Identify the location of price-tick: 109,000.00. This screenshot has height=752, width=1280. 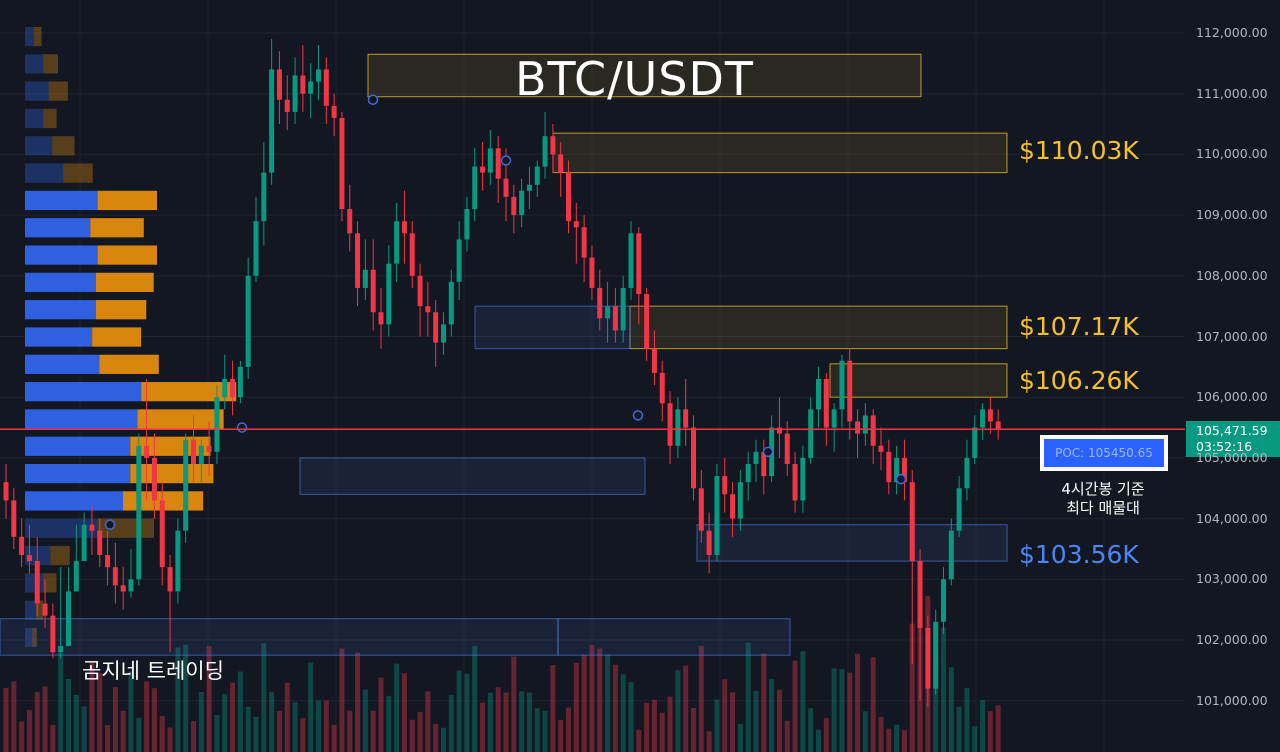
(1232, 215).